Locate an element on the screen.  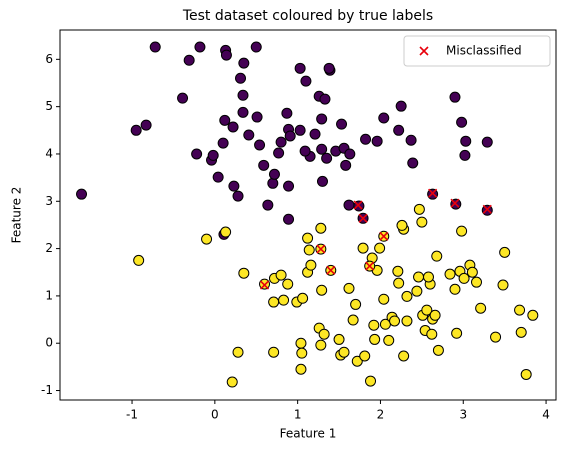
legend-marker is located at coordinates (424, 51).